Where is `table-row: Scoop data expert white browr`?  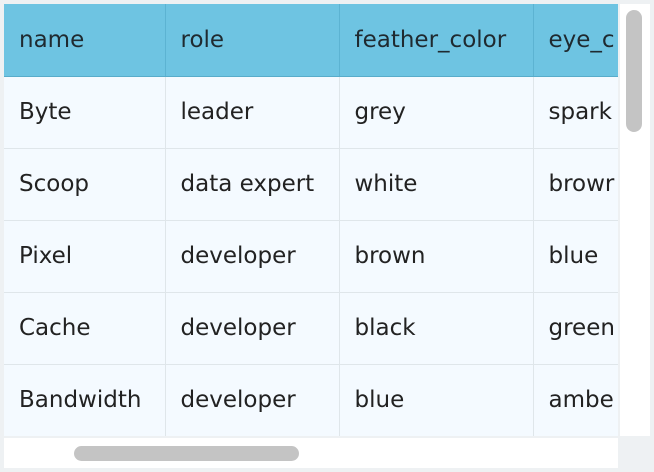
table-row: Scoop data expert white browr is located at coordinates (311, 184).